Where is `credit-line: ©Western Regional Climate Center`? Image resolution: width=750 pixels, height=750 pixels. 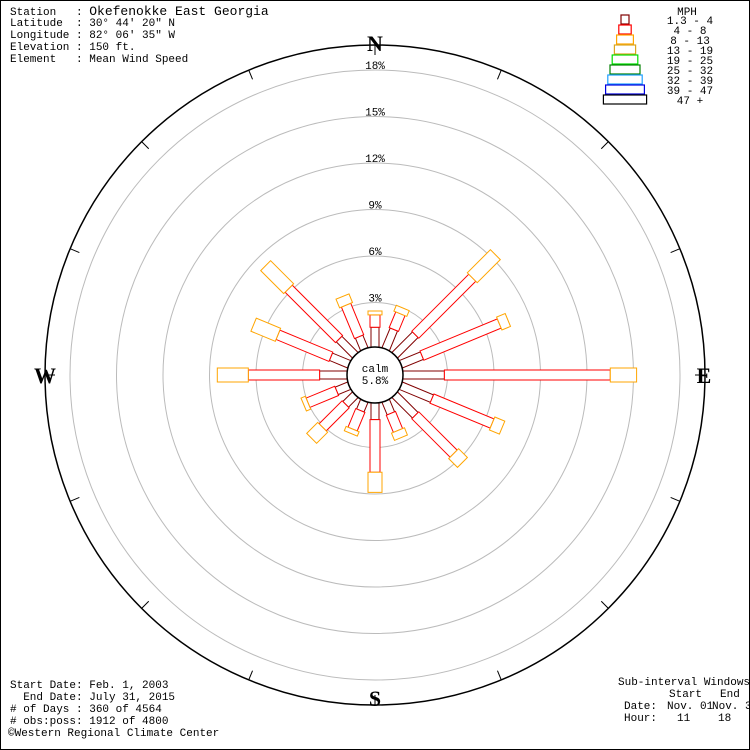
credit-line: ©Western Regional Climate Center is located at coordinates (113, 734).